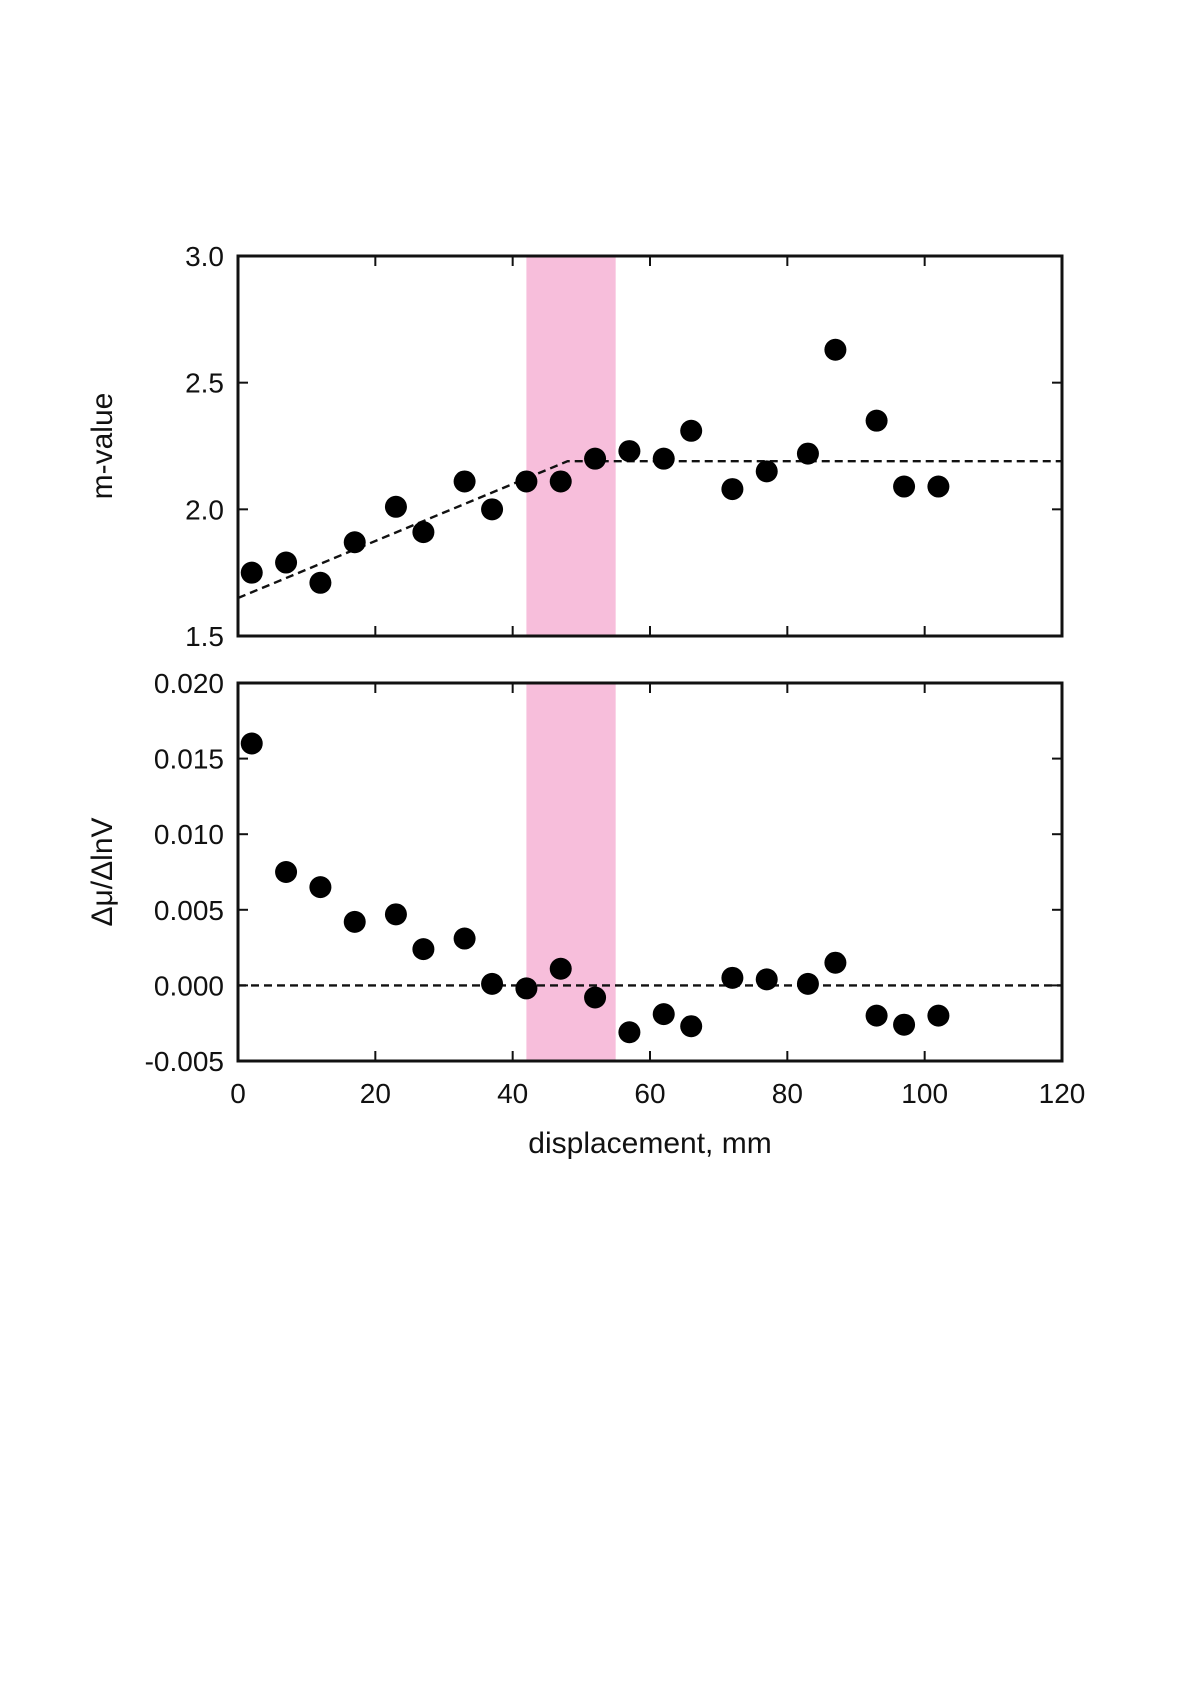 This screenshot has height=1688, width=1190. I want to click on y-tick-label: 2.5, so click(204, 383).